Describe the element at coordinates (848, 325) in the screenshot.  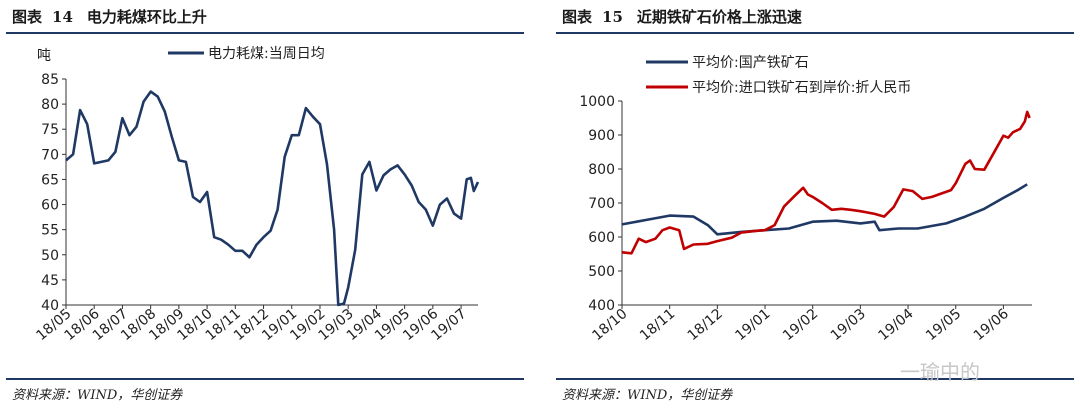
I see `x-tick-label: 19/03` at that location.